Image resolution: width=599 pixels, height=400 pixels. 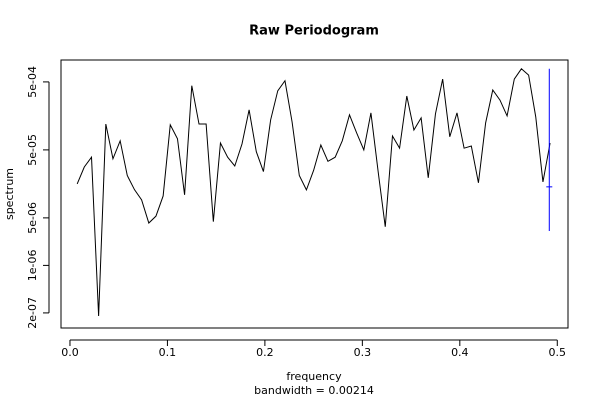 What do you see at coordinates (558, 352) in the screenshot?
I see `x-tick-label: 0.5` at bounding box center [558, 352].